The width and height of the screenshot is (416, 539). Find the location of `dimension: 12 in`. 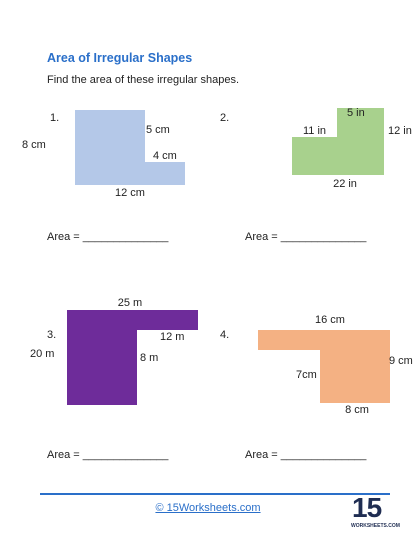

dimension: 12 in is located at coordinates (400, 131).